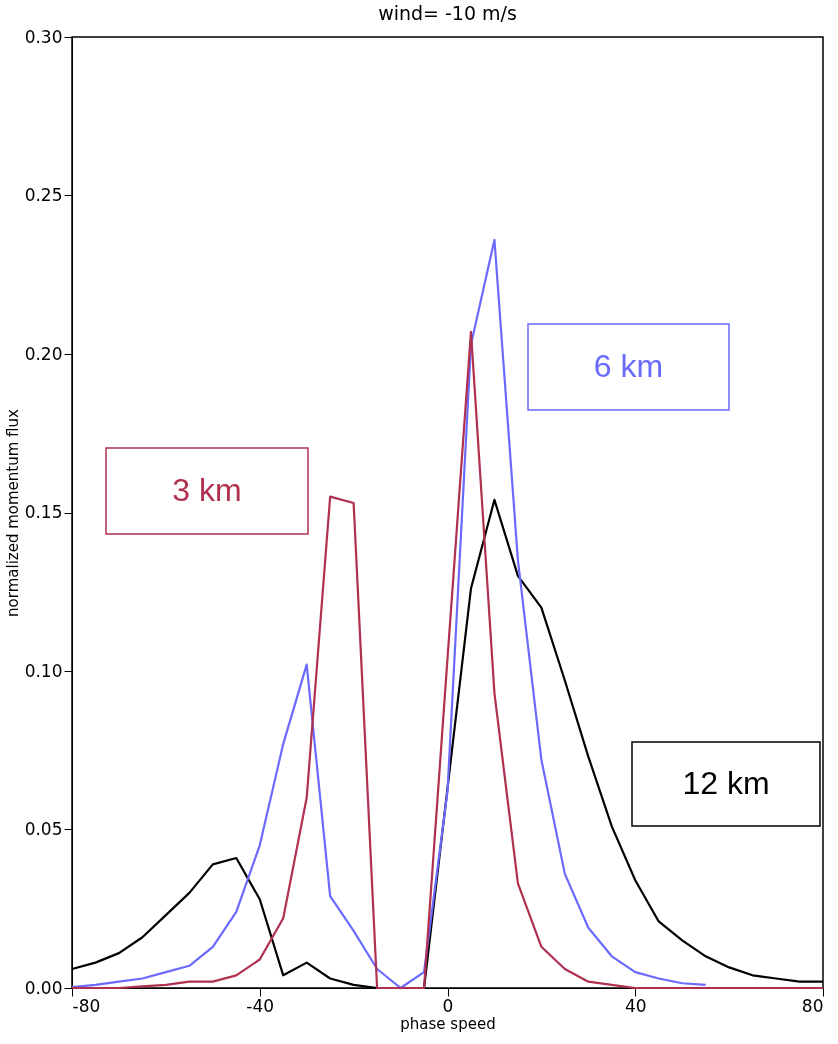 Image resolution: width=838 pixels, height=1044 pixels. What do you see at coordinates (43, 195) in the screenshot?
I see `y-tick-label: 0.25` at bounding box center [43, 195].